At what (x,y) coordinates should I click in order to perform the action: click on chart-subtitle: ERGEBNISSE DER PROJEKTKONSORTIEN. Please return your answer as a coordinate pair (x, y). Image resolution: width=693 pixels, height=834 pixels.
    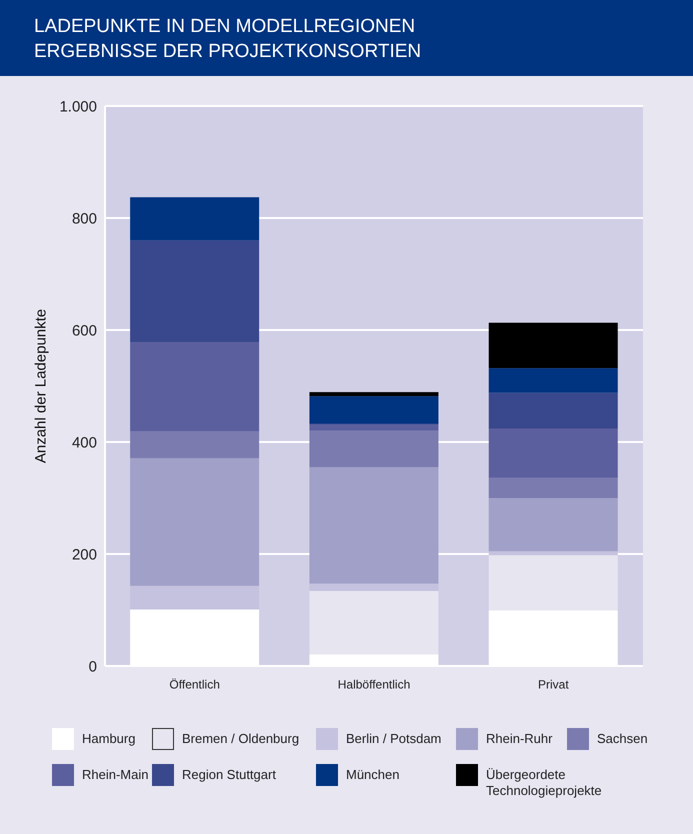
    Looking at the image, I should click on (228, 52).